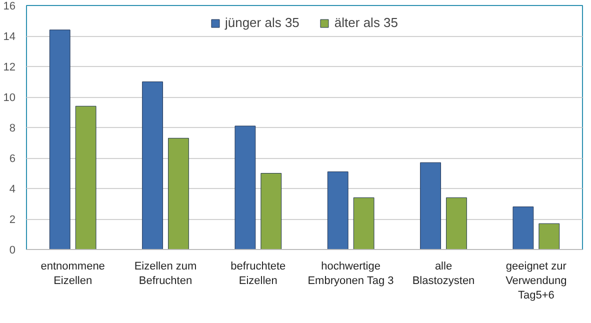 The height and width of the screenshot is (323, 591). I want to click on x-tick-label: alle Blastozysten, so click(443, 273).